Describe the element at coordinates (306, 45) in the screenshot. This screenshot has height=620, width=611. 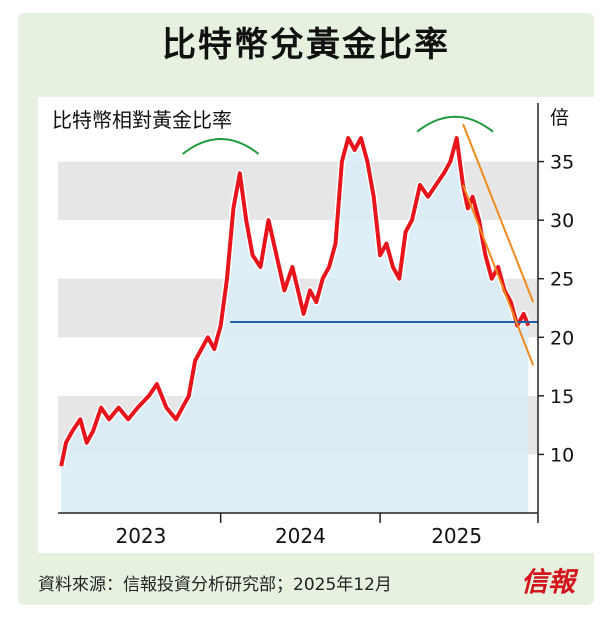
I see `chart-title: 比特幣兌黃金比率` at that location.